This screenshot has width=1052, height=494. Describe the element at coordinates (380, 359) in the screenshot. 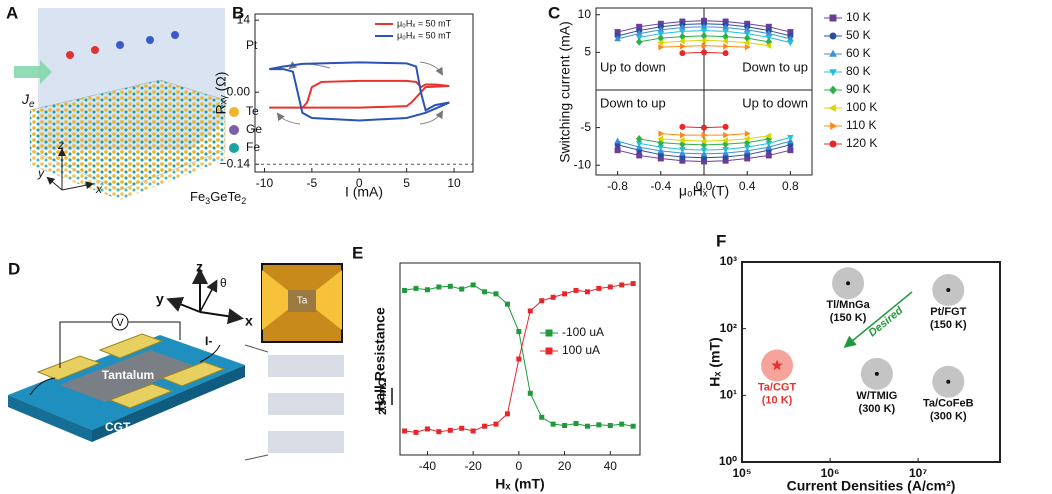

I see `y-axis-label: Hall Resistance` at that location.